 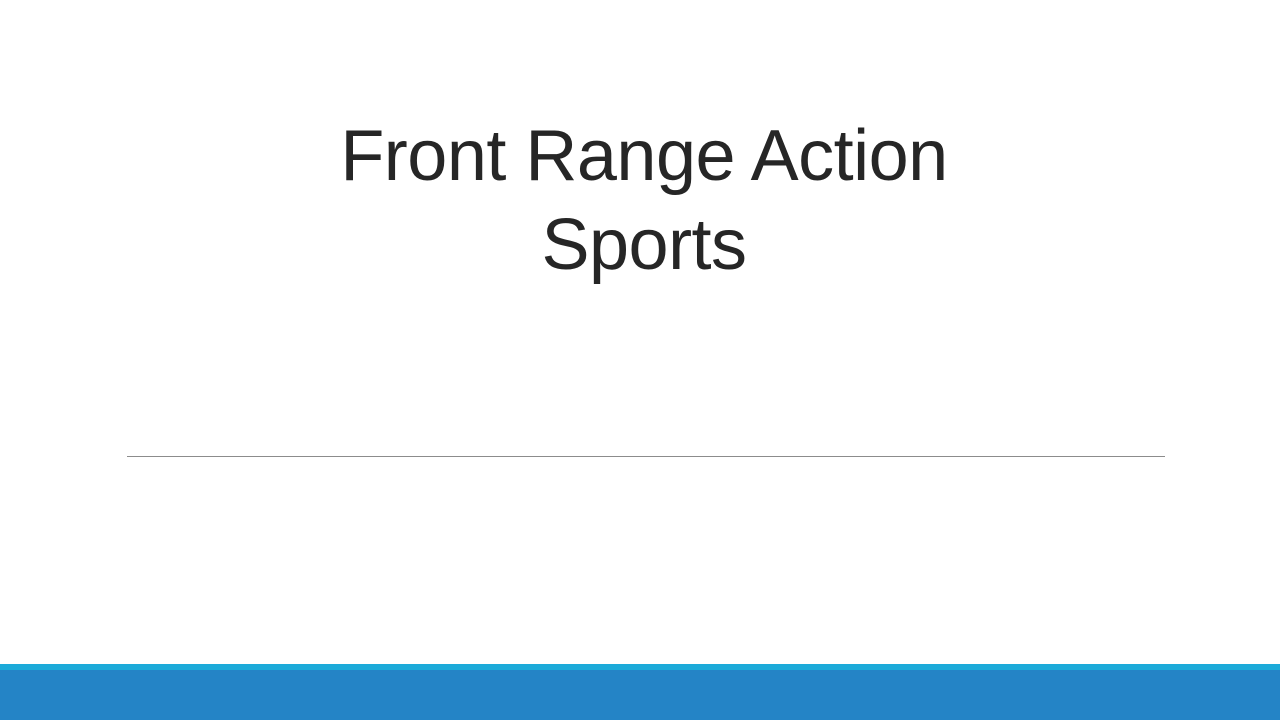 I want to click on slide-title-line-2: Sports, so click(x=644, y=245).